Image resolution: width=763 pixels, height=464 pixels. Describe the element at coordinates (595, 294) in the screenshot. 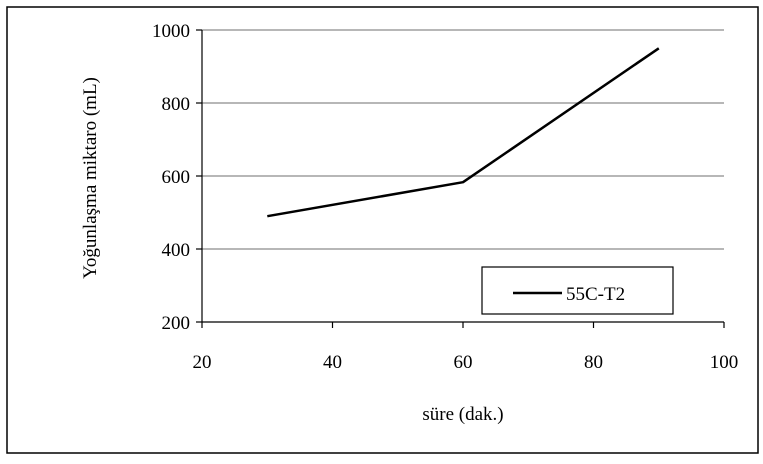

I see `legend-label: 55C-T2` at that location.